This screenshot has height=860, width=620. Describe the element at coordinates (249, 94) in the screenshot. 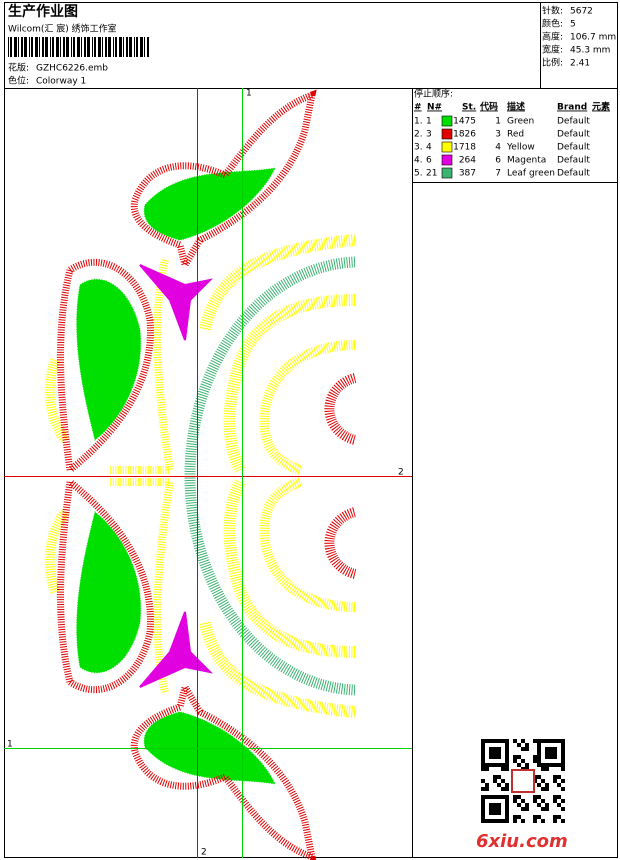

I see `guide-label: 1` at that location.